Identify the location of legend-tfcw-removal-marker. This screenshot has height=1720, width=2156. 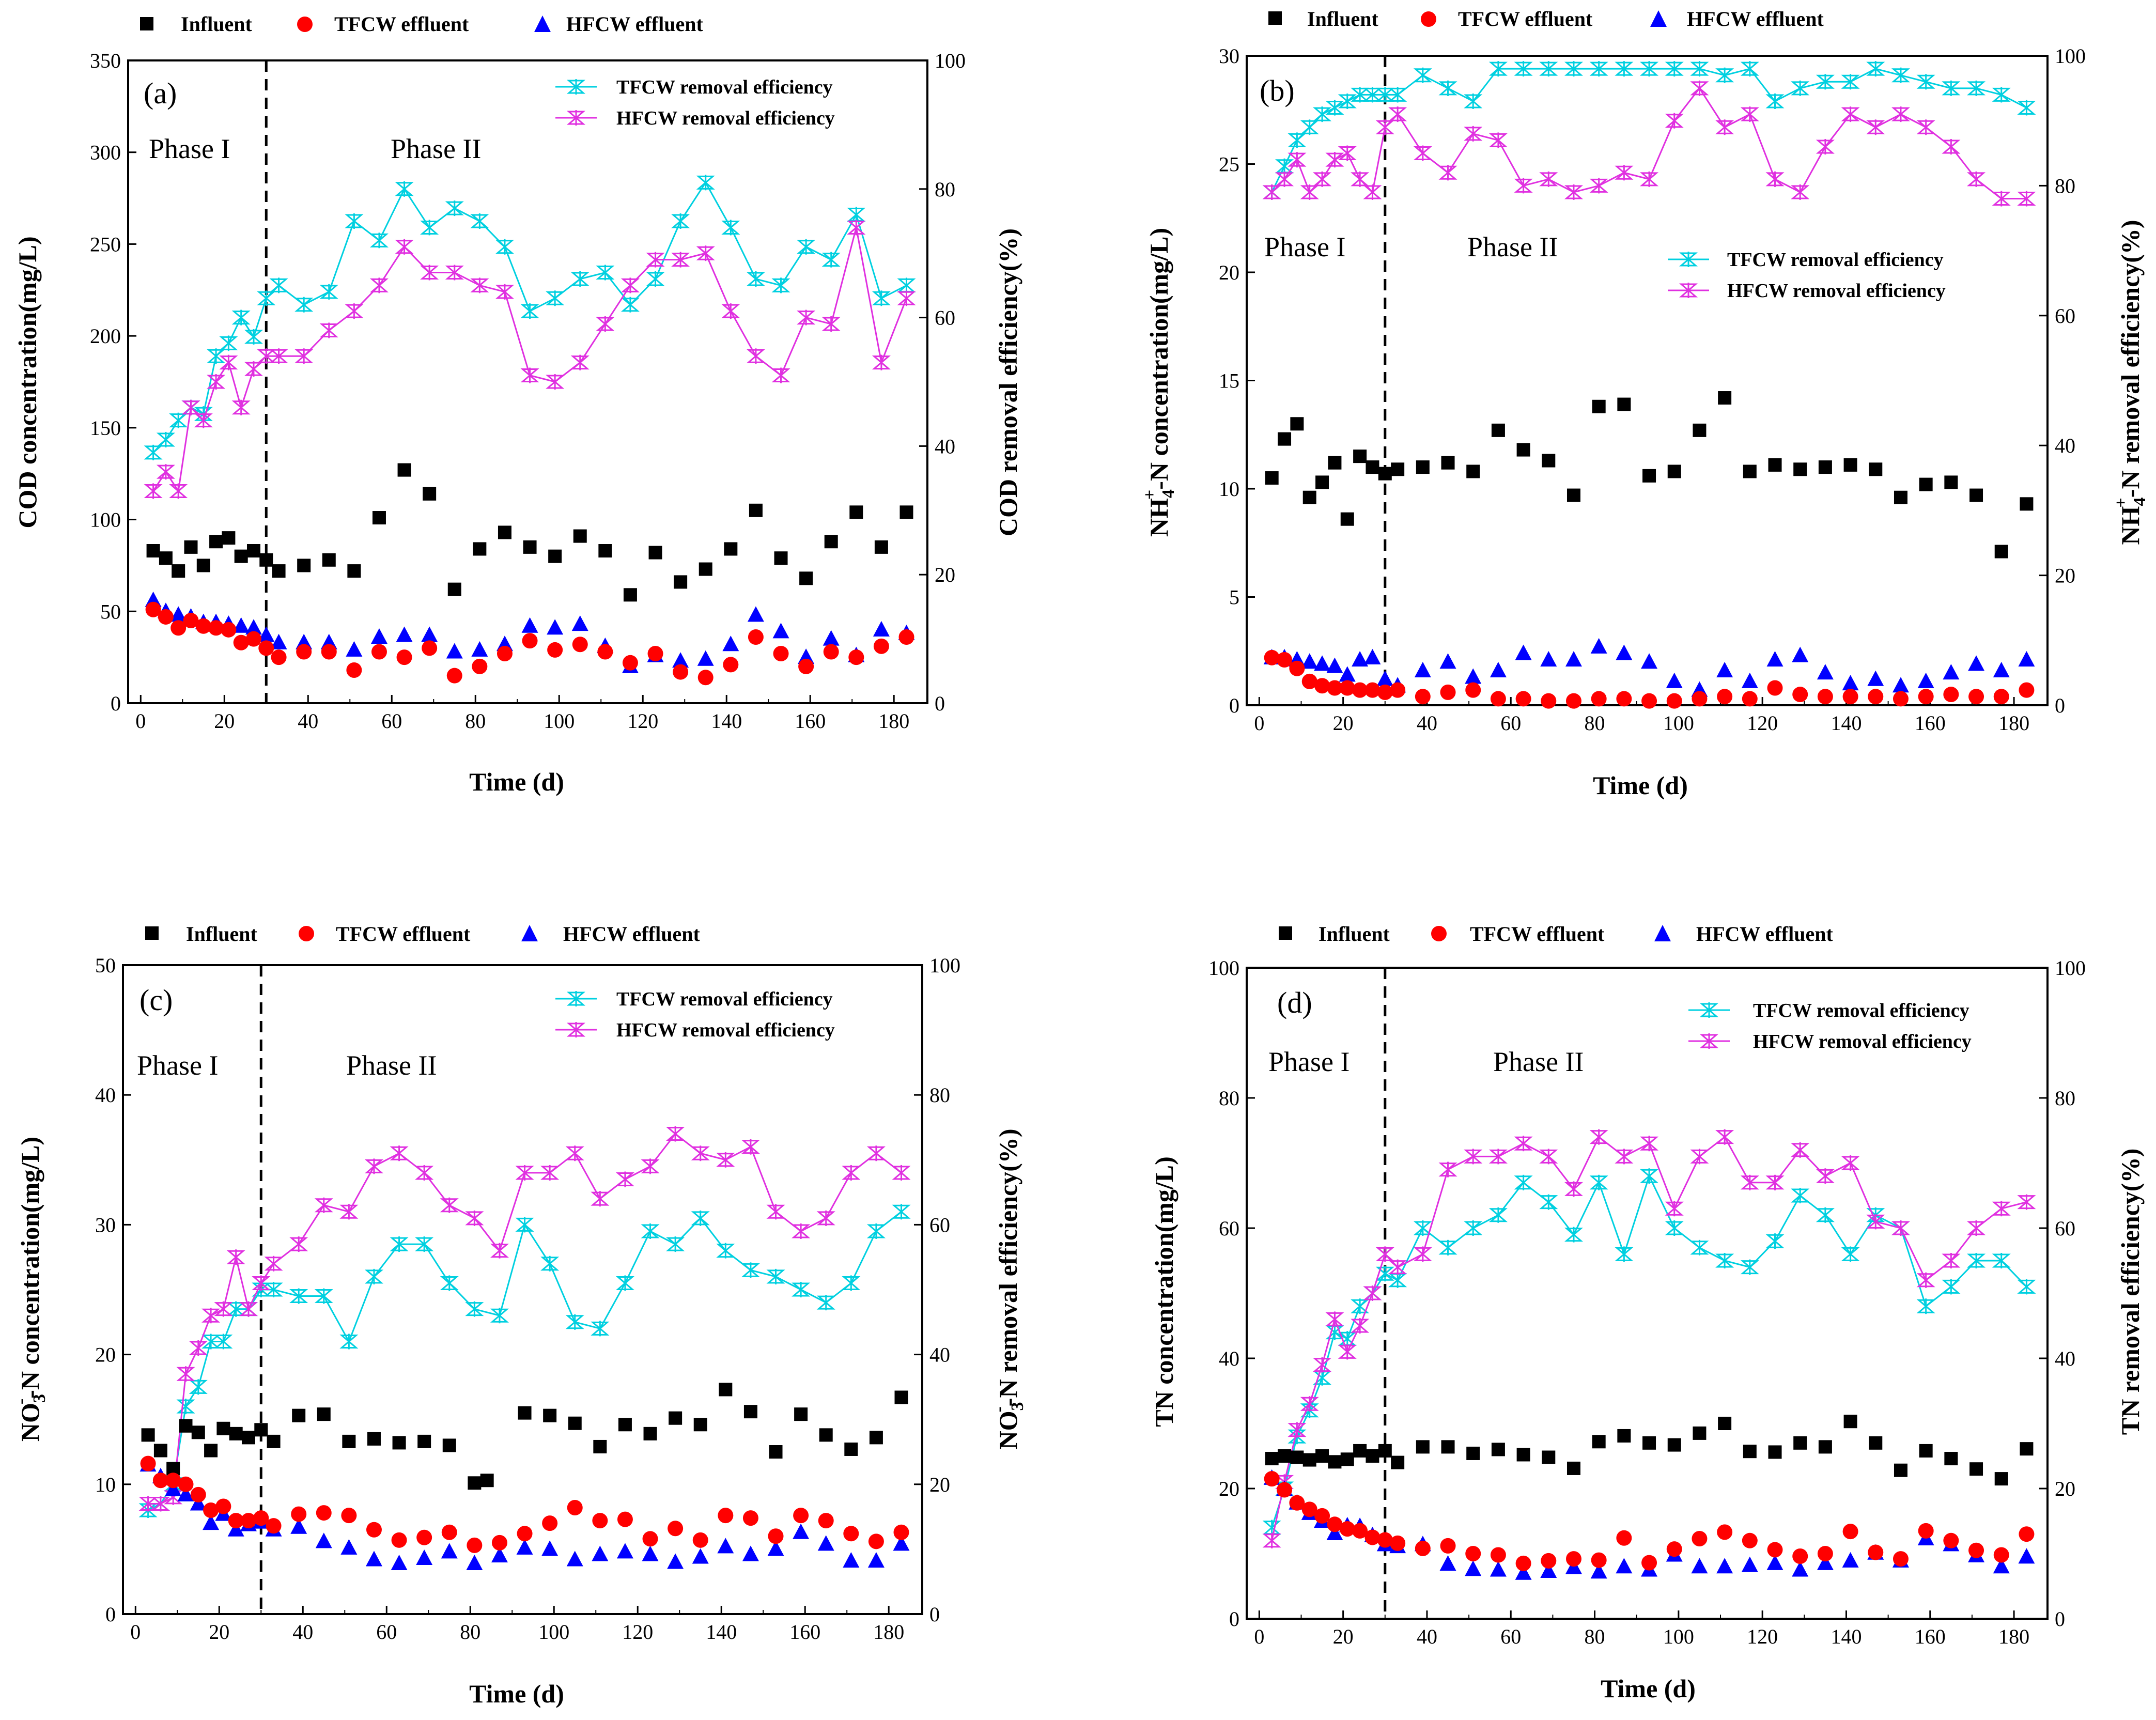
(576, 87).